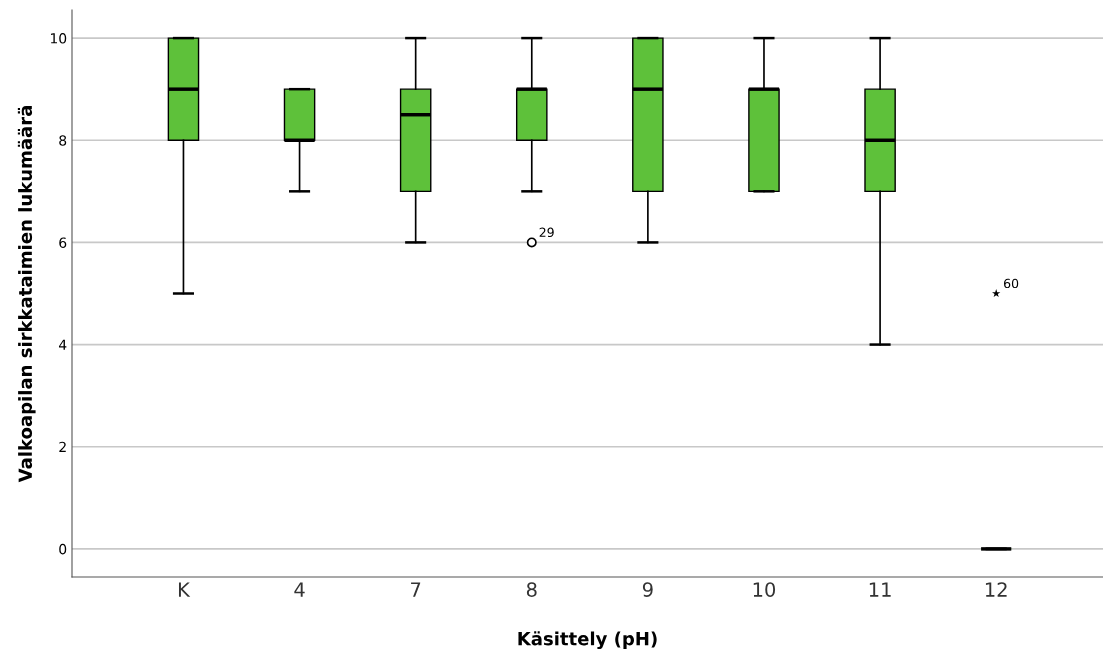 The width and height of the screenshot is (1103, 655). What do you see at coordinates (63, 549) in the screenshot?
I see `y-tick-label: 0` at bounding box center [63, 549].